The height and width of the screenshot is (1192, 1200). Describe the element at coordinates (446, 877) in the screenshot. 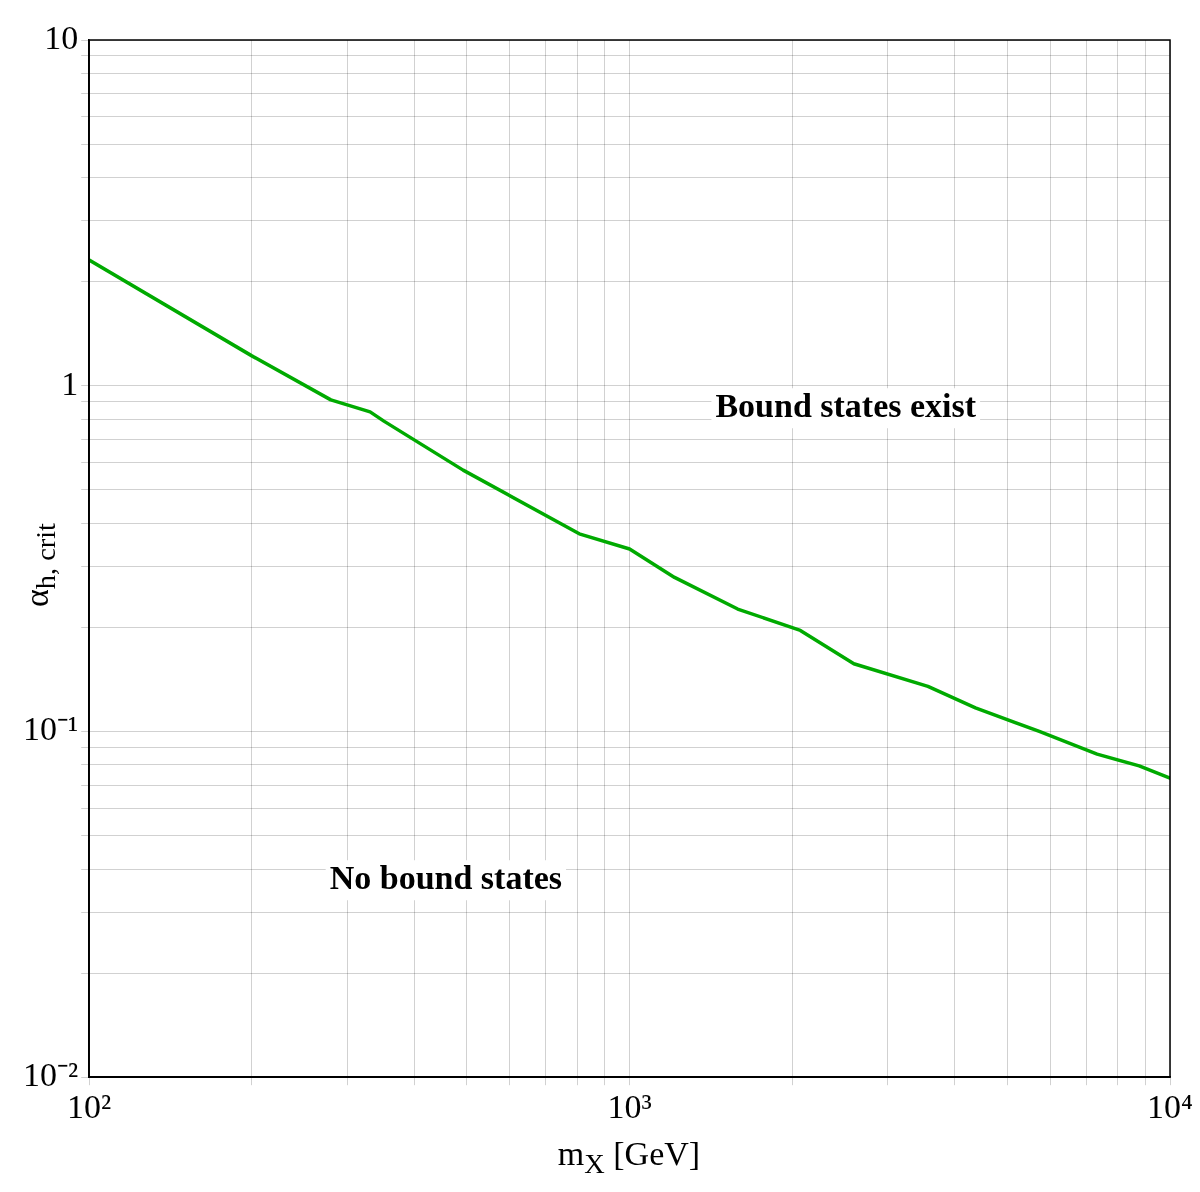

I see `annotation: No bound states` at that location.